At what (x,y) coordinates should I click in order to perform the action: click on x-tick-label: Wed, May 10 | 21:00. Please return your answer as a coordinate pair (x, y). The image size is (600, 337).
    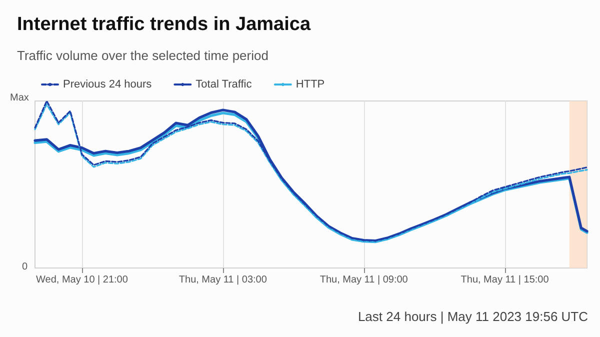
    Looking at the image, I should click on (82, 280).